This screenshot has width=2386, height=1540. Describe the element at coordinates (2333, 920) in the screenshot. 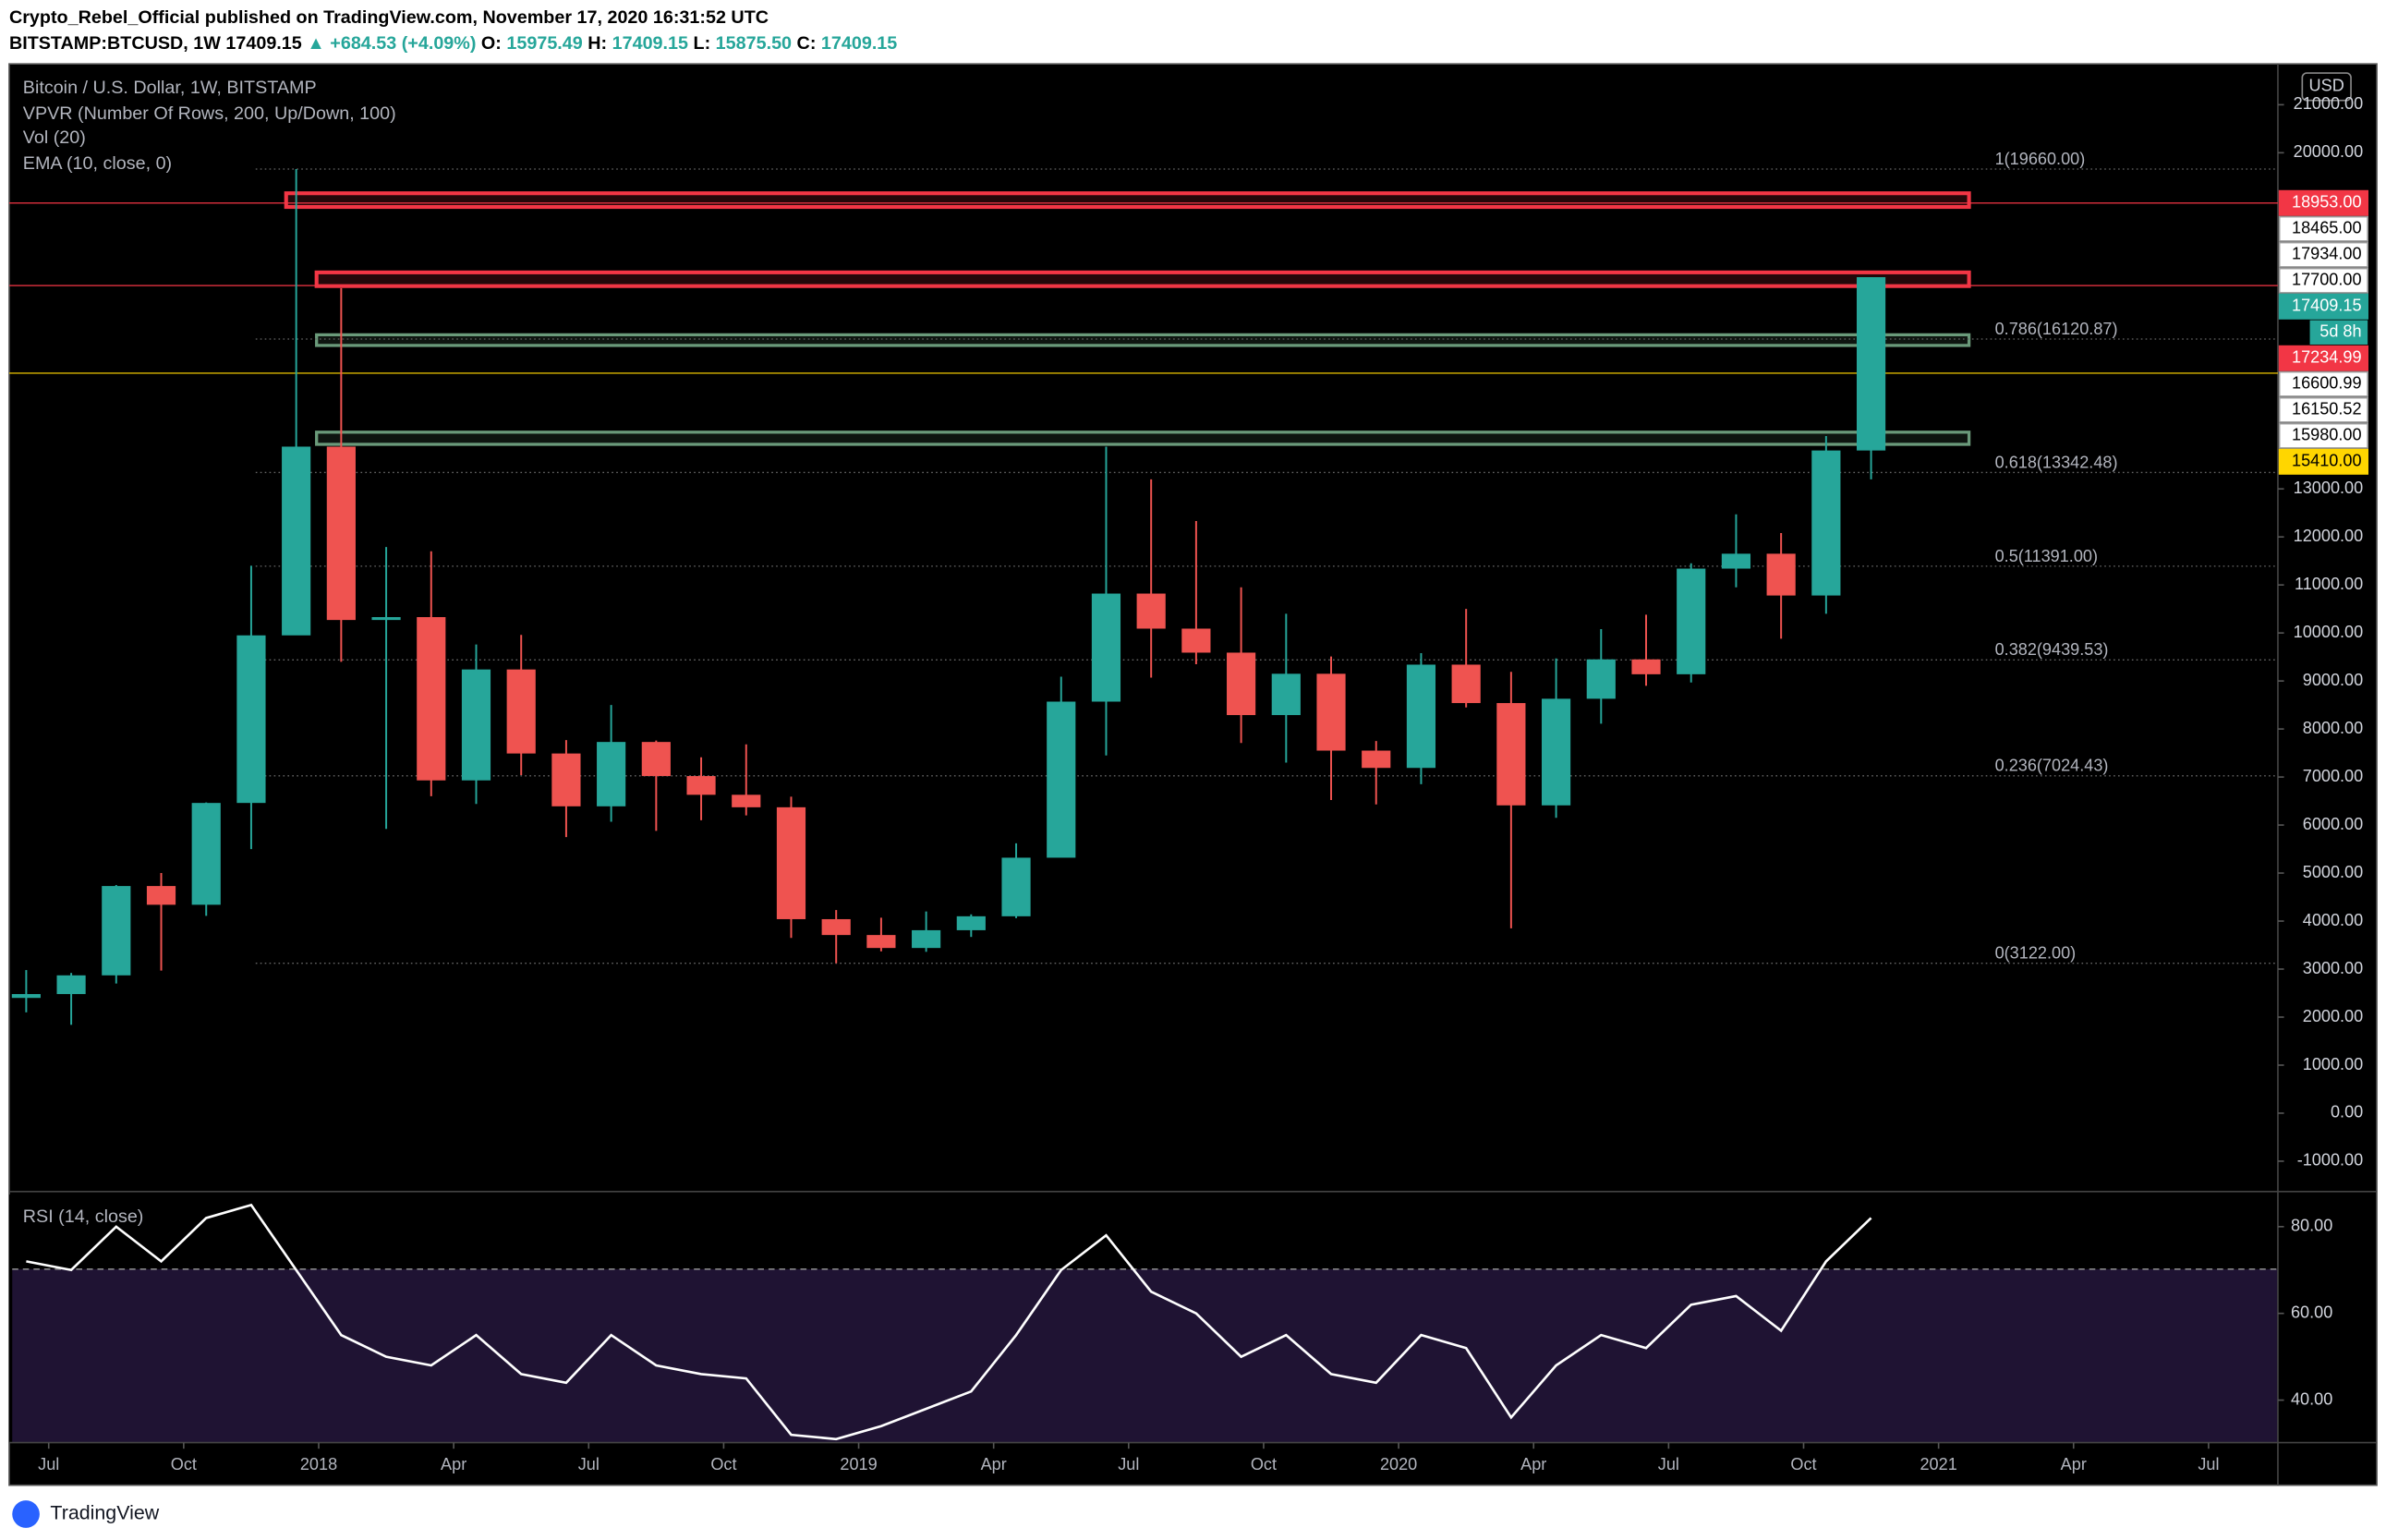

I see `y-tick-label: 4000.00` at that location.